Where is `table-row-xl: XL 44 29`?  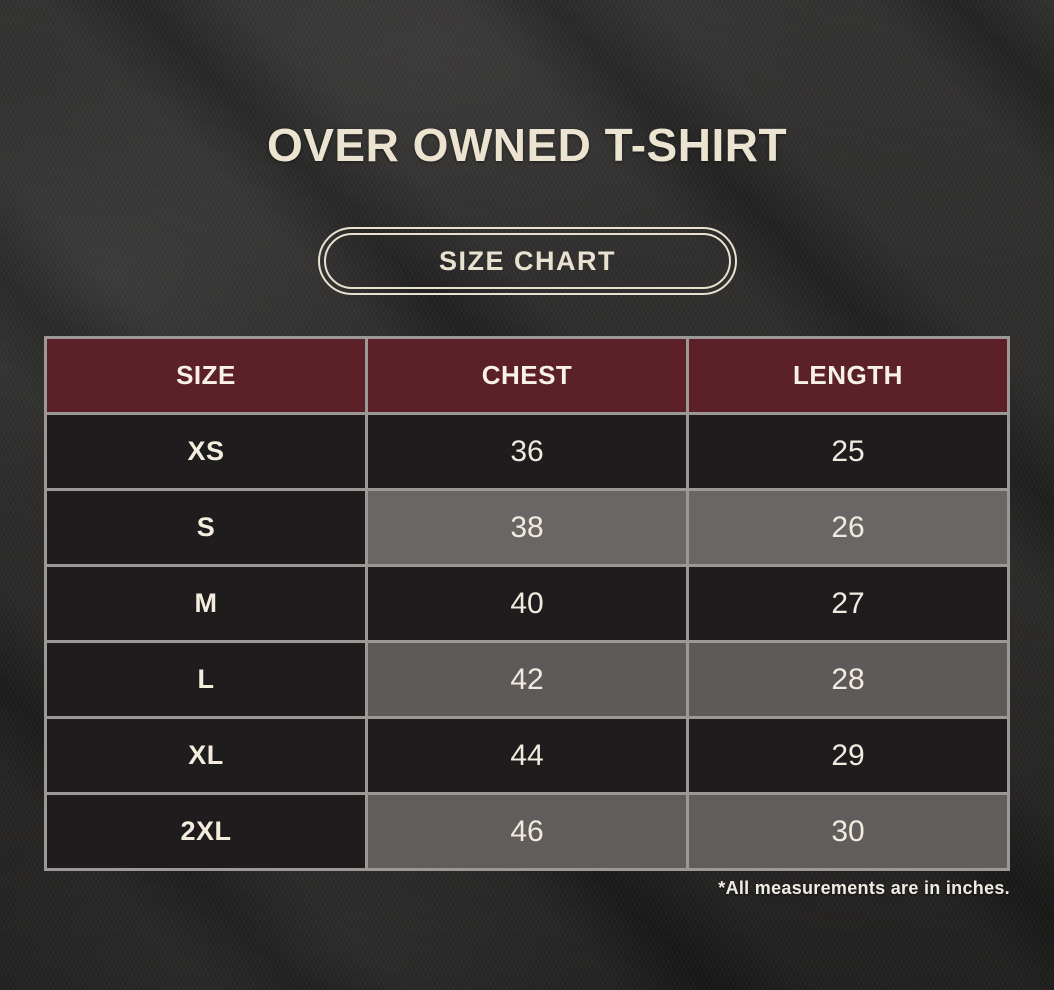 table-row-xl: XL 44 29 is located at coordinates (527, 755).